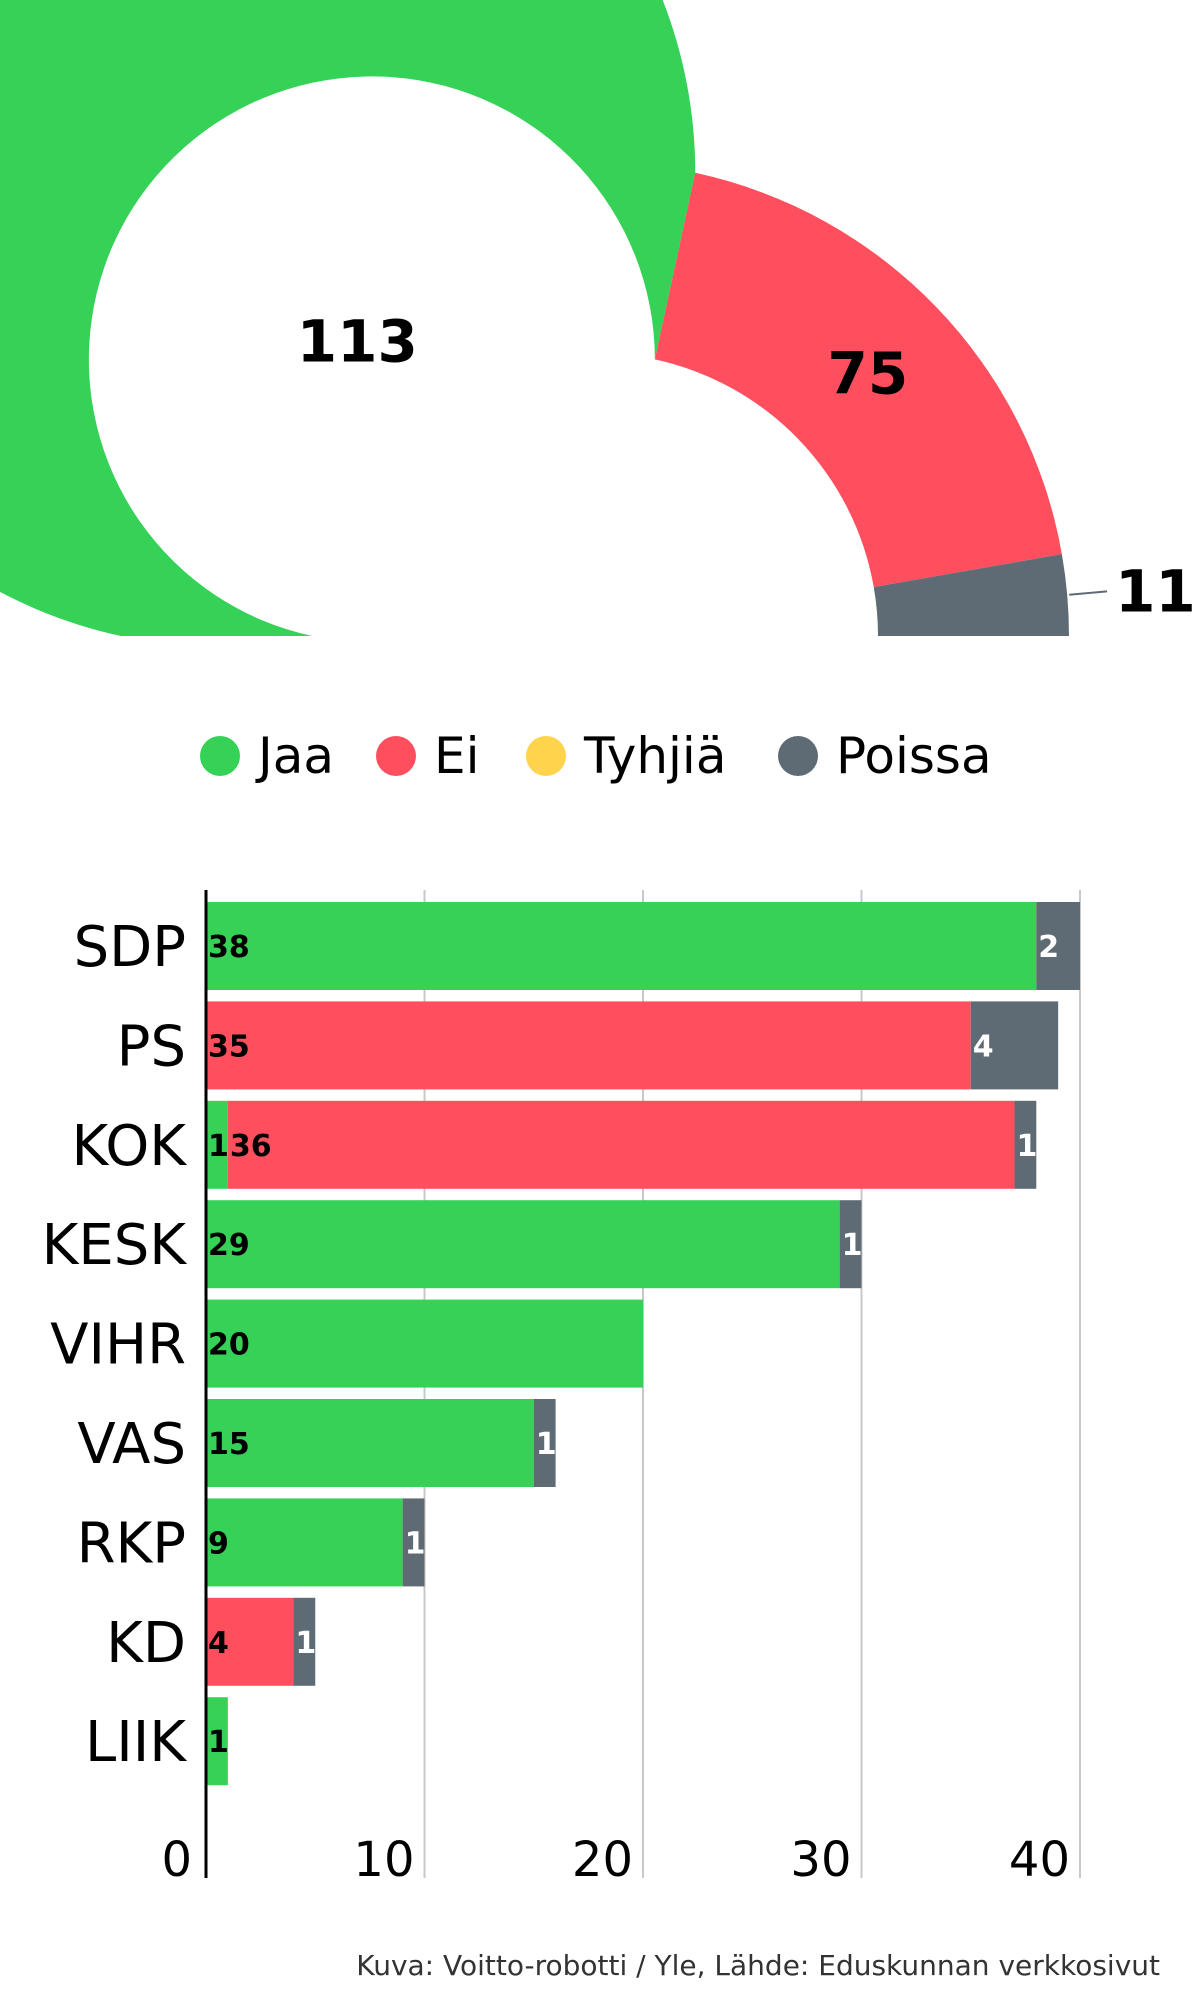 The image size is (1199, 2010). What do you see at coordinates (914, 756) in the screenshot?
I see `legend-label-poissa: Poissa` at bounding box center [914, 756].